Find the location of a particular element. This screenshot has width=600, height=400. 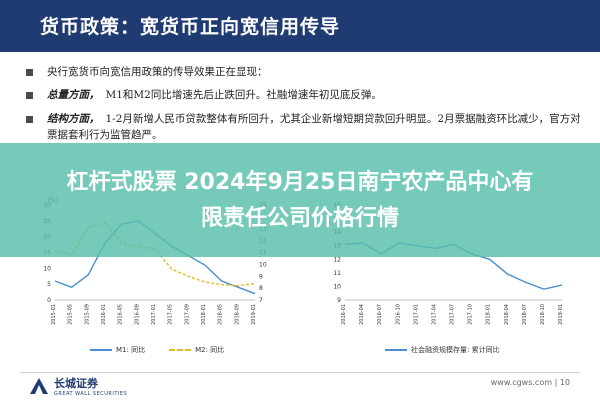

y2-tick-label: 9 is located at coordinates (261, 276).